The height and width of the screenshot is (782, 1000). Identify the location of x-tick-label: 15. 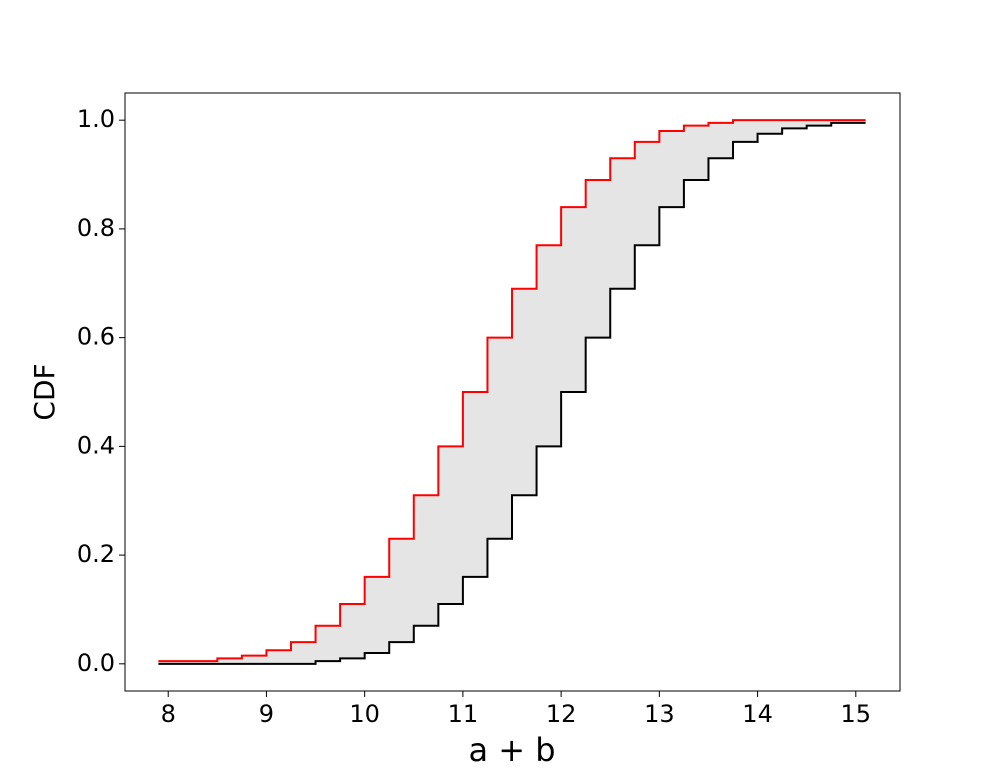
(856, 714).